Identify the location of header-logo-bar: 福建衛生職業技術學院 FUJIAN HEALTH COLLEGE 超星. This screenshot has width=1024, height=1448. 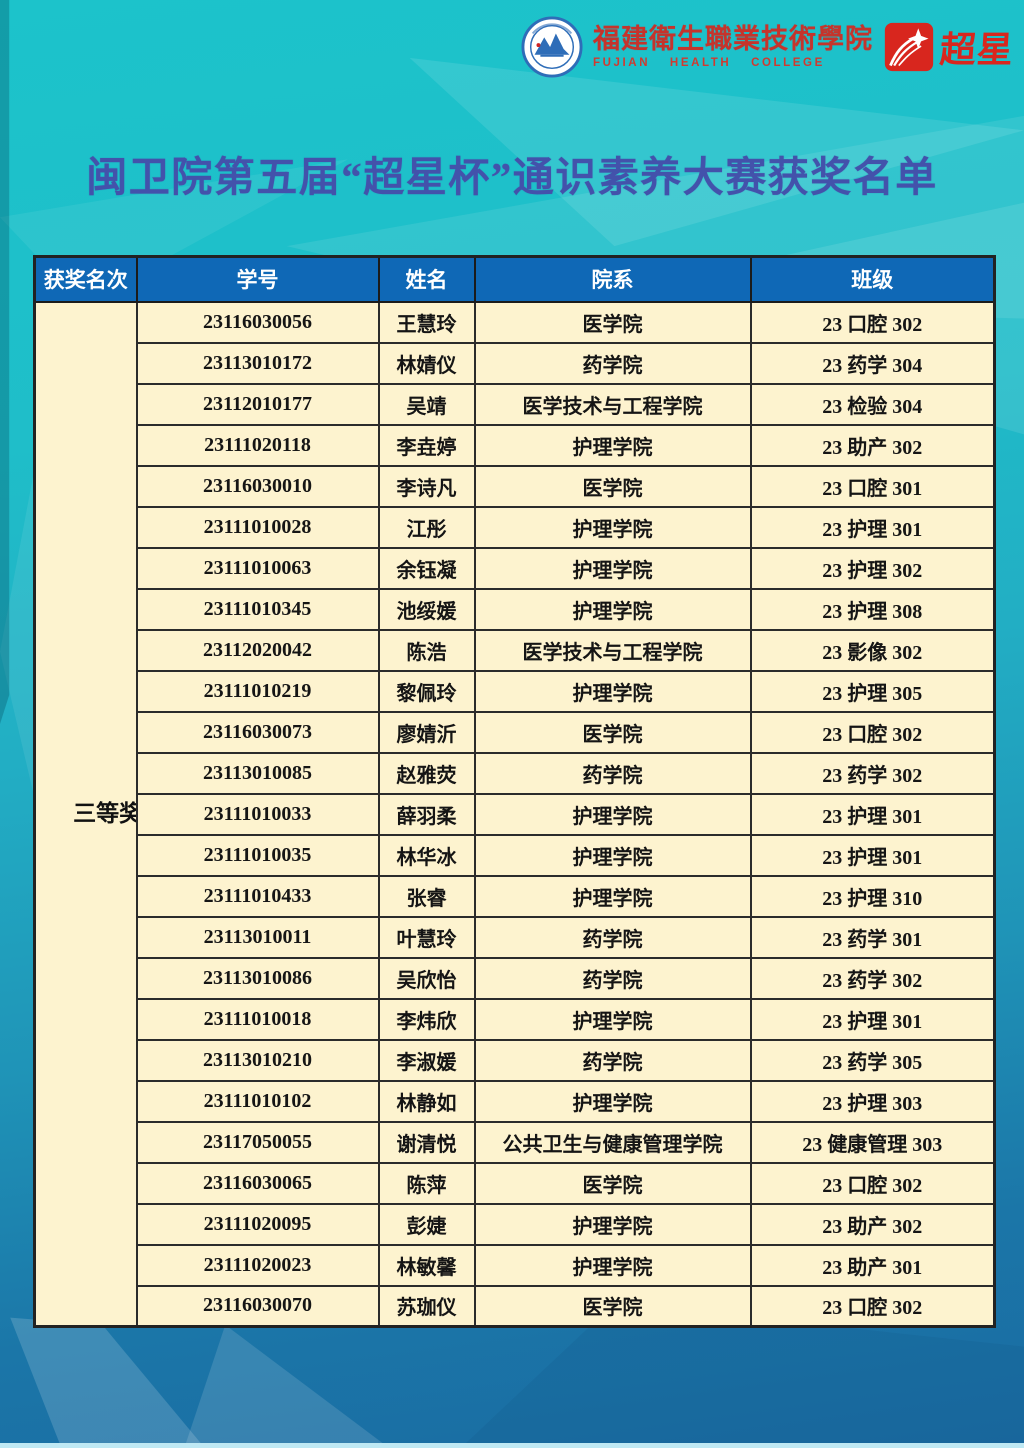
(768, 47).